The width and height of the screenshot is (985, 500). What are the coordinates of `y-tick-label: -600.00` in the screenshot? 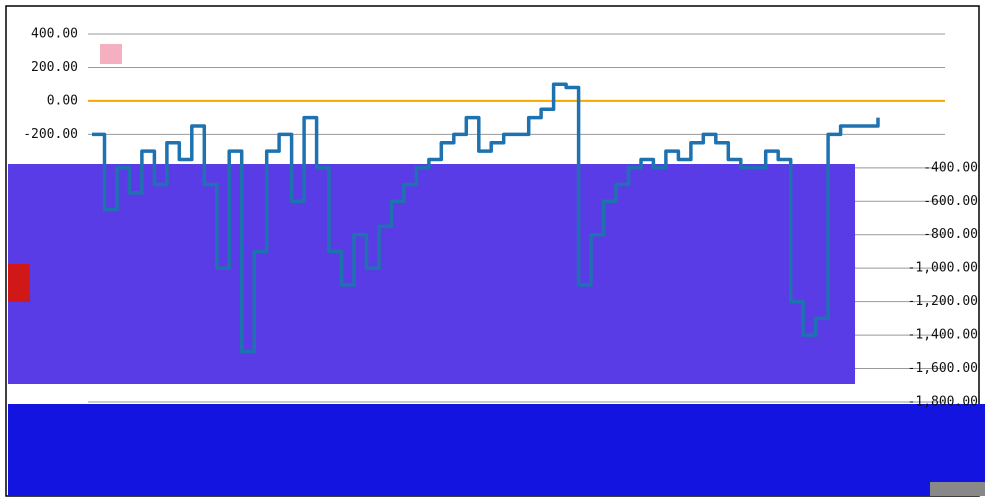 It's located at (950, 201).